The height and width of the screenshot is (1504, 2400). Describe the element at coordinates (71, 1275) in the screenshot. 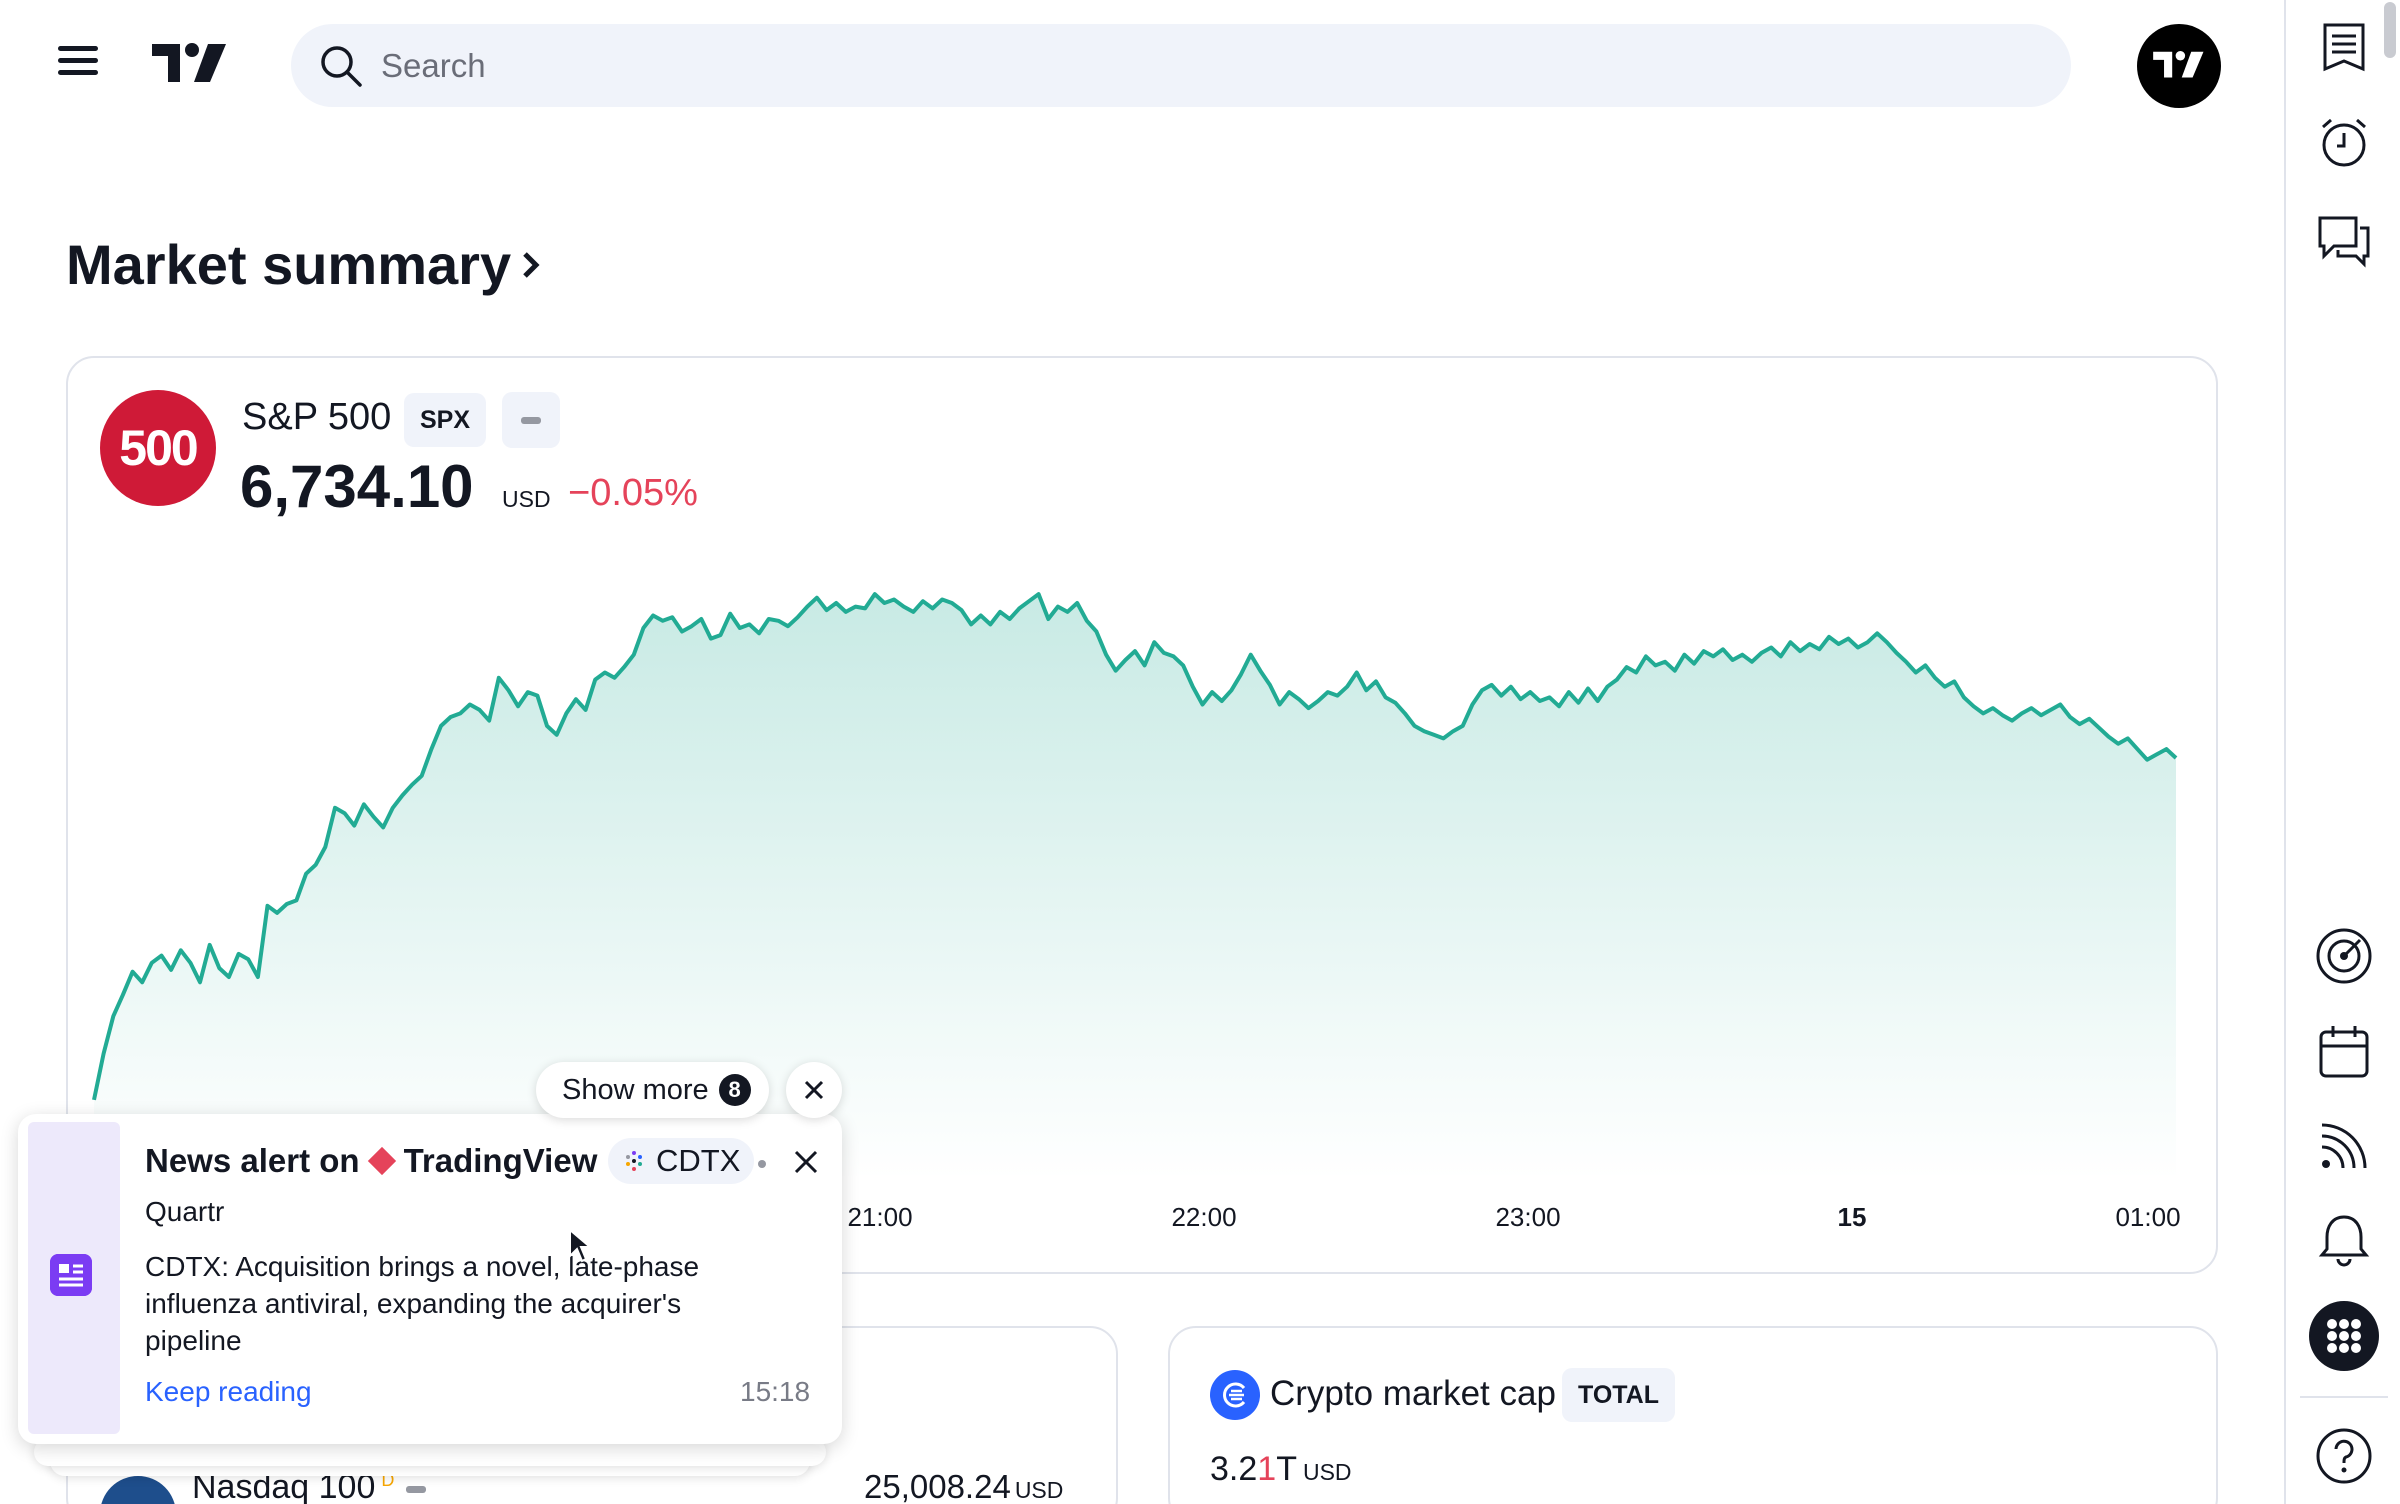

I see `newspaper-icon` at that location.